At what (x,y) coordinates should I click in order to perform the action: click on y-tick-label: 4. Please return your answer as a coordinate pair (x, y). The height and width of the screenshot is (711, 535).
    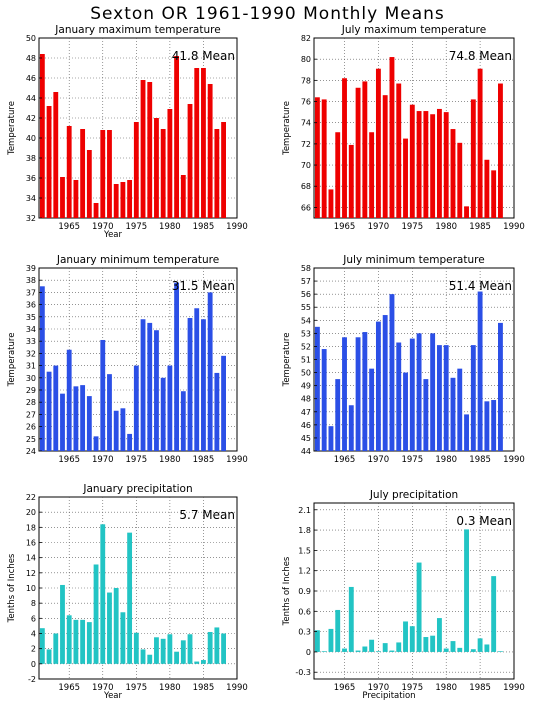
    Looking at the image, I should click on (33, 634).